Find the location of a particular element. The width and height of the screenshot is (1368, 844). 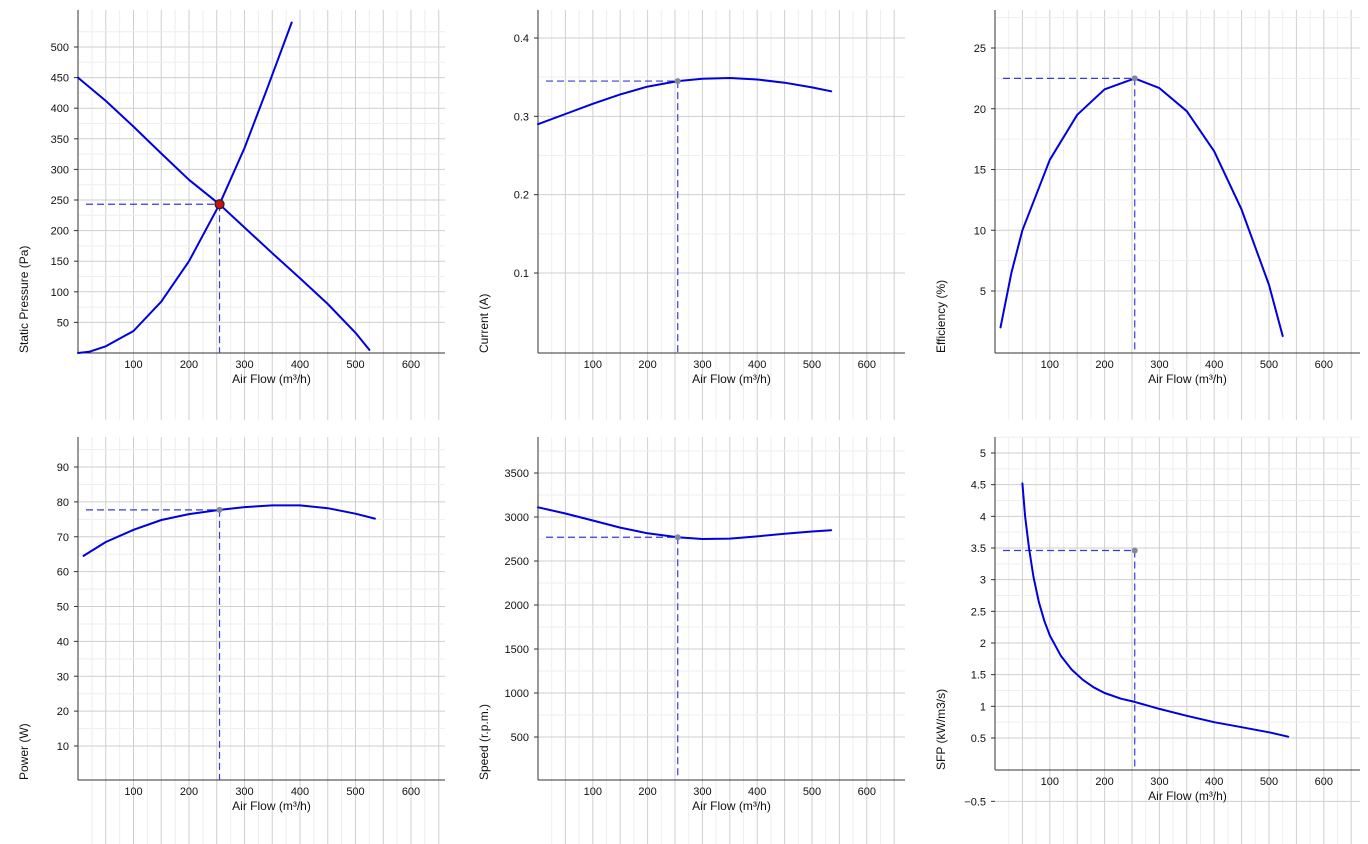

y-tick-label: 0.4 is located at coordinates (521, 39).